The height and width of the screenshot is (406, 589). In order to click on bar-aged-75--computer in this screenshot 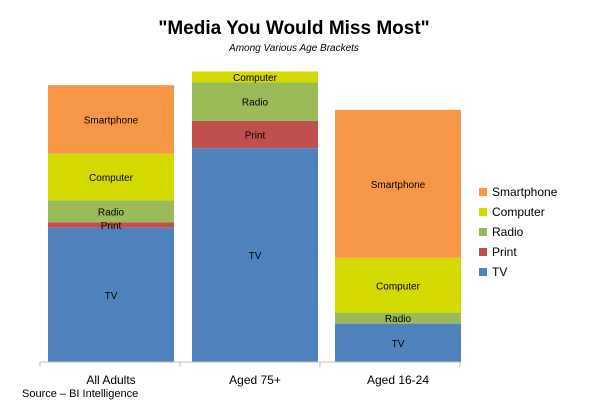, I will do `click(255, 77)`.